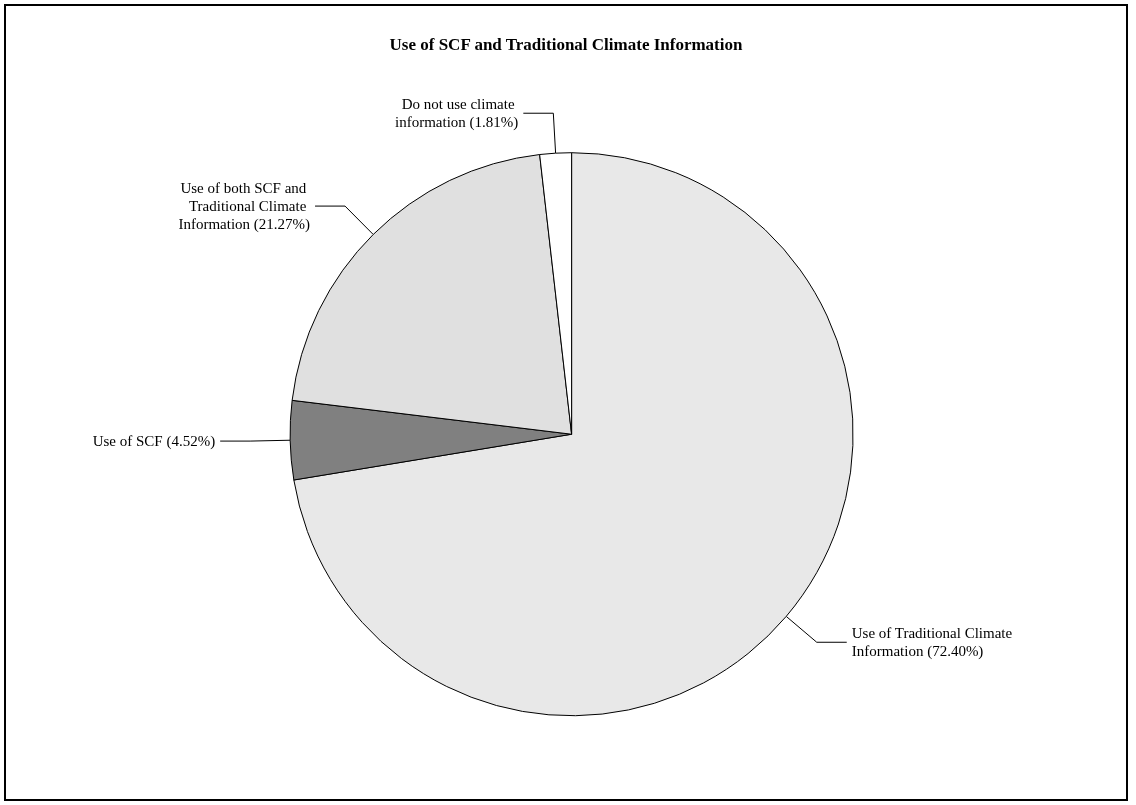 The width and height of the screenshot is (1136, 805). What do you see at coordinates (457, 114) in the screenshot?
I see `slice-label: Do not use climate information (1.81%)` at bounding box center [457, 114].